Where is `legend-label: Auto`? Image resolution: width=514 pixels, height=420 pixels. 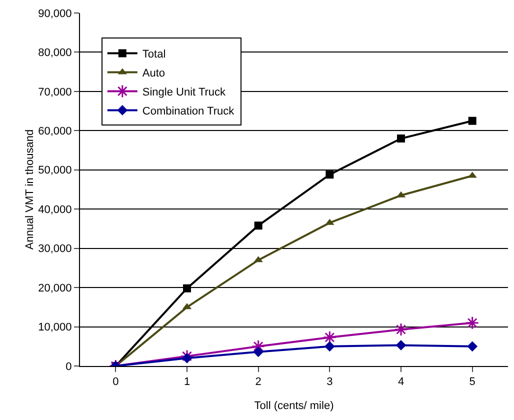 legend-label: Auto is located at coordinates (154, 74).